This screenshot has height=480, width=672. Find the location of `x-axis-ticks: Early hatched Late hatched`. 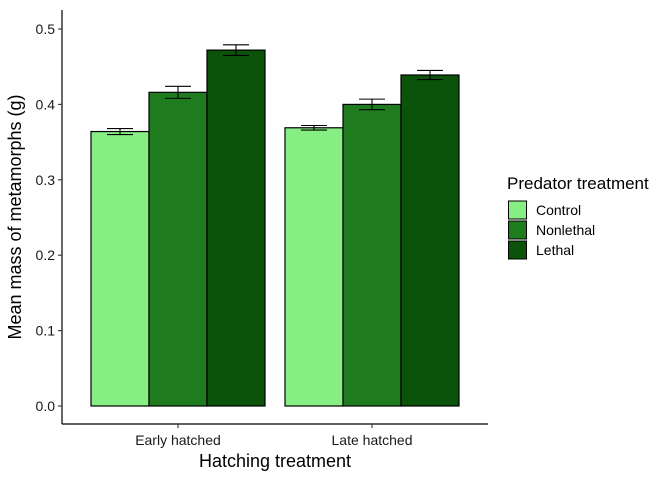

x-axis-ticks: Early hatched Late hatched is located at coordinates (273, 436).